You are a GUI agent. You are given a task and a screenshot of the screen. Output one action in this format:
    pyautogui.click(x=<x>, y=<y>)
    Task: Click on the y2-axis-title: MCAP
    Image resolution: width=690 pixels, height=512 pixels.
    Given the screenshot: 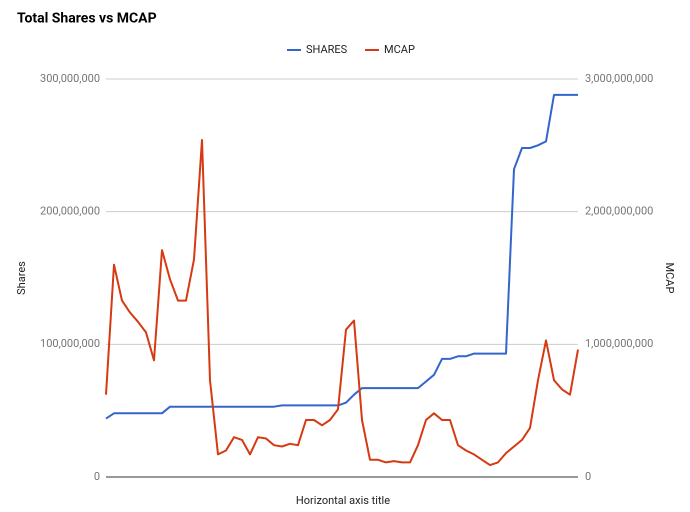 What is the action you would take?
    pyautogui.click(x=669, y=278)
    